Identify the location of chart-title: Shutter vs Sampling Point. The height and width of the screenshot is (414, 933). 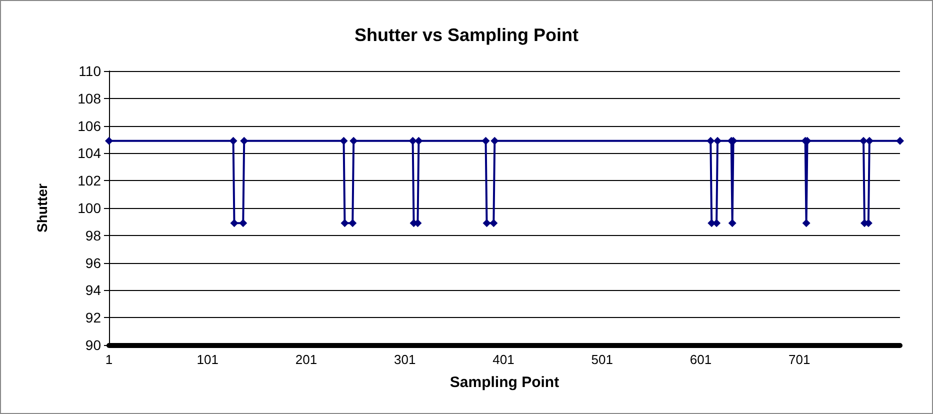
(466, 35).